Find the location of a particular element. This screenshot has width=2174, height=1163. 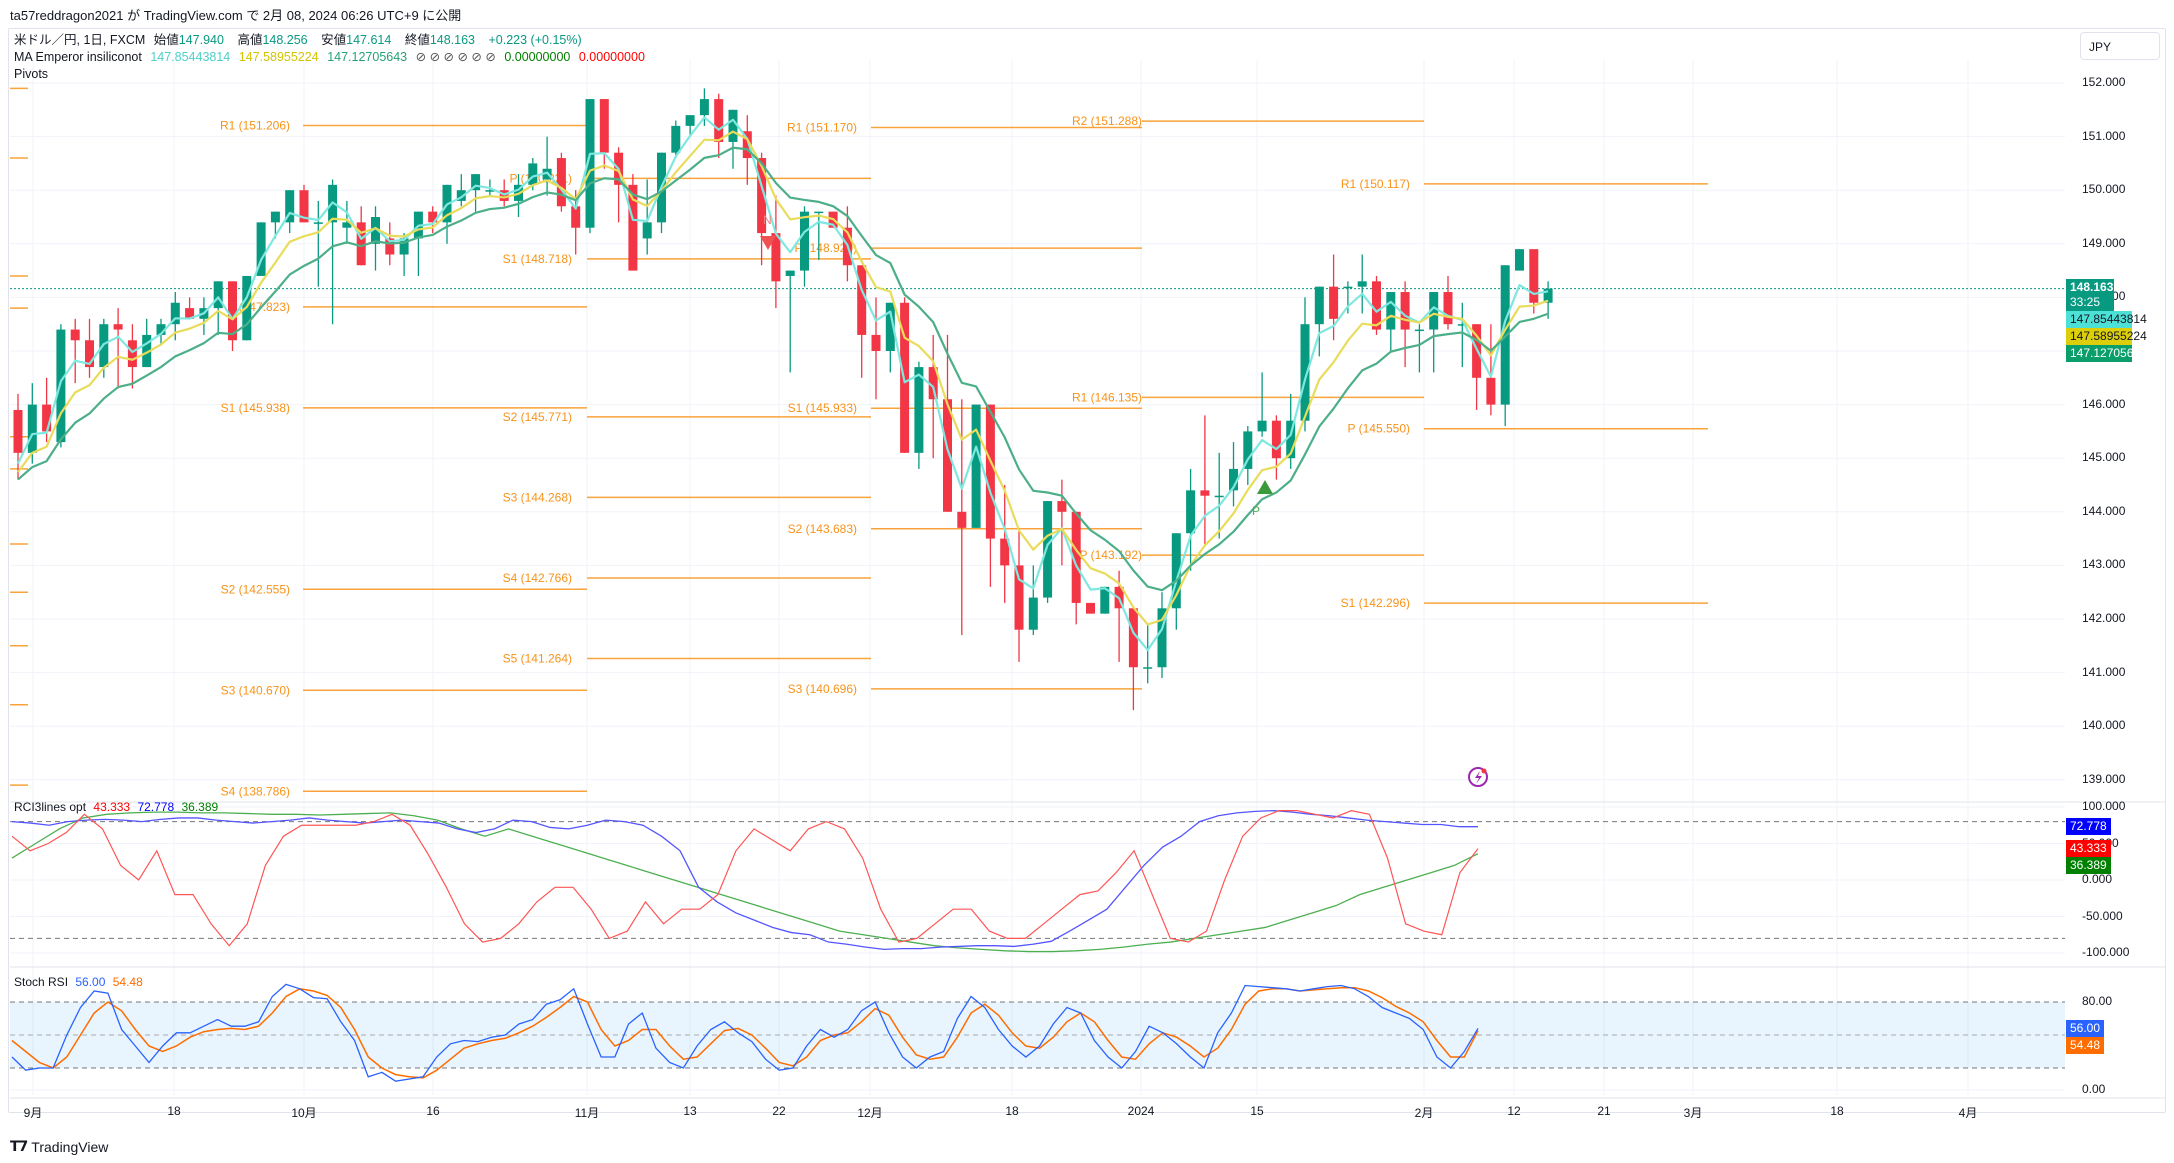

price-axis-label: 143.000 is located at coordinates (2104, 564).